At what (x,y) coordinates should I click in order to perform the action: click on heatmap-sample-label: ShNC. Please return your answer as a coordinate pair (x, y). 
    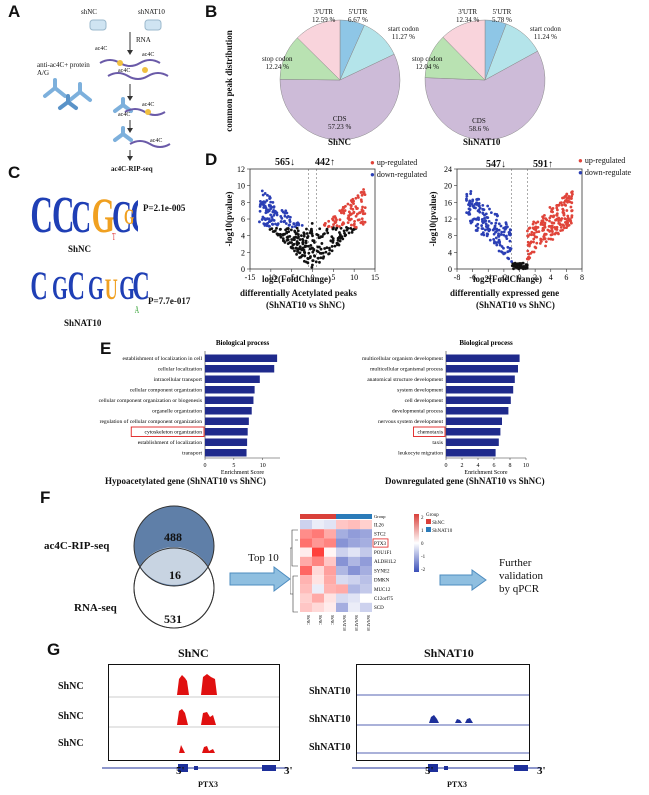
    Looking at the image, I should click on (308, 620).